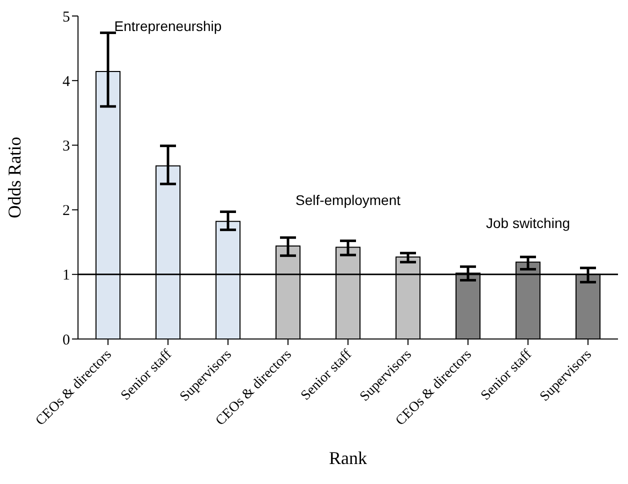  I want to click on y-tick-label: 2, so click(66, 211).